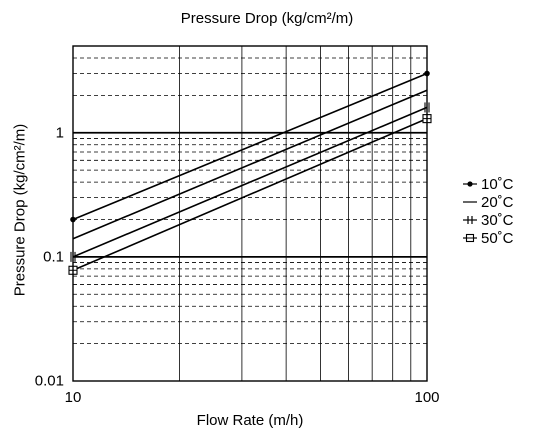 This screenshot has width=534, height=434. I want to click on legend-label: 20˚C, so click(497, 202).